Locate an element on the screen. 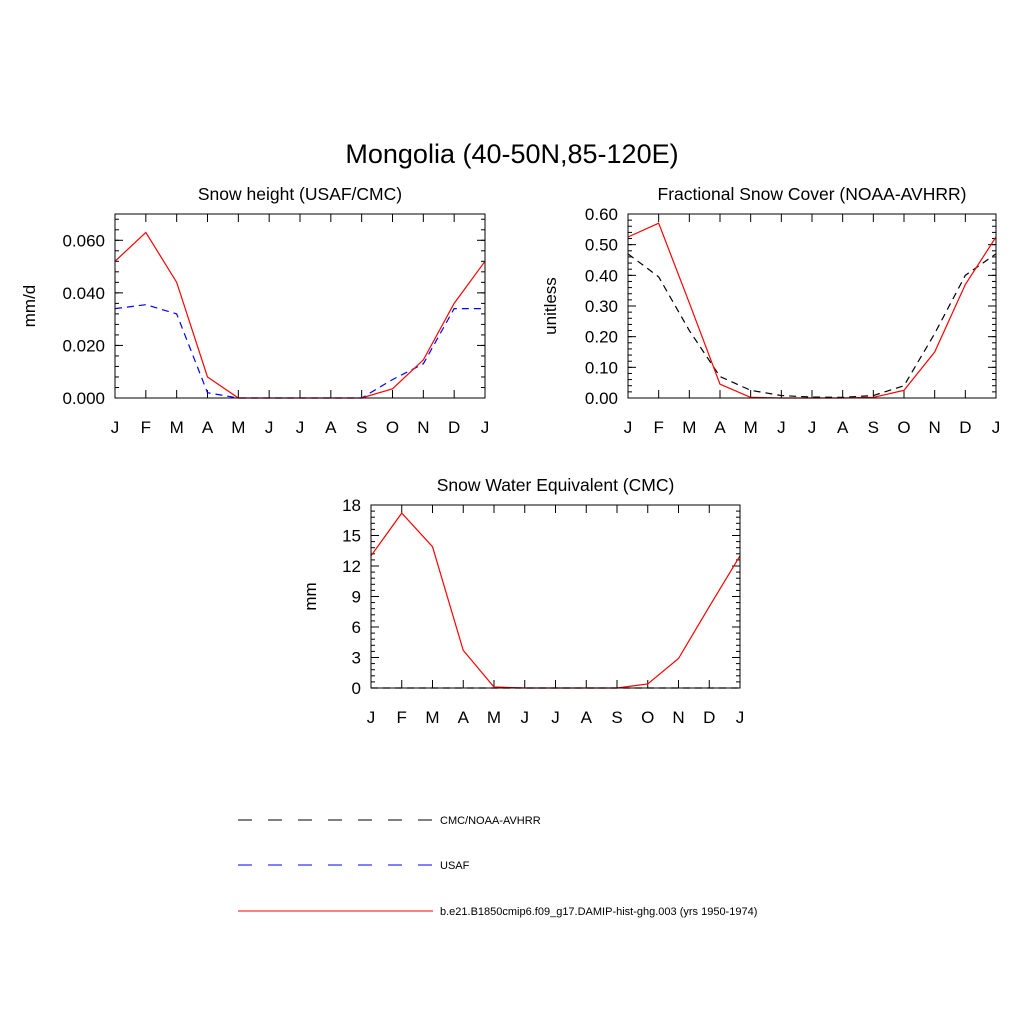 The height and width of the screenshot is (1024, 1024). y-axis-label: mm/d is located at coordinates (29, 306).